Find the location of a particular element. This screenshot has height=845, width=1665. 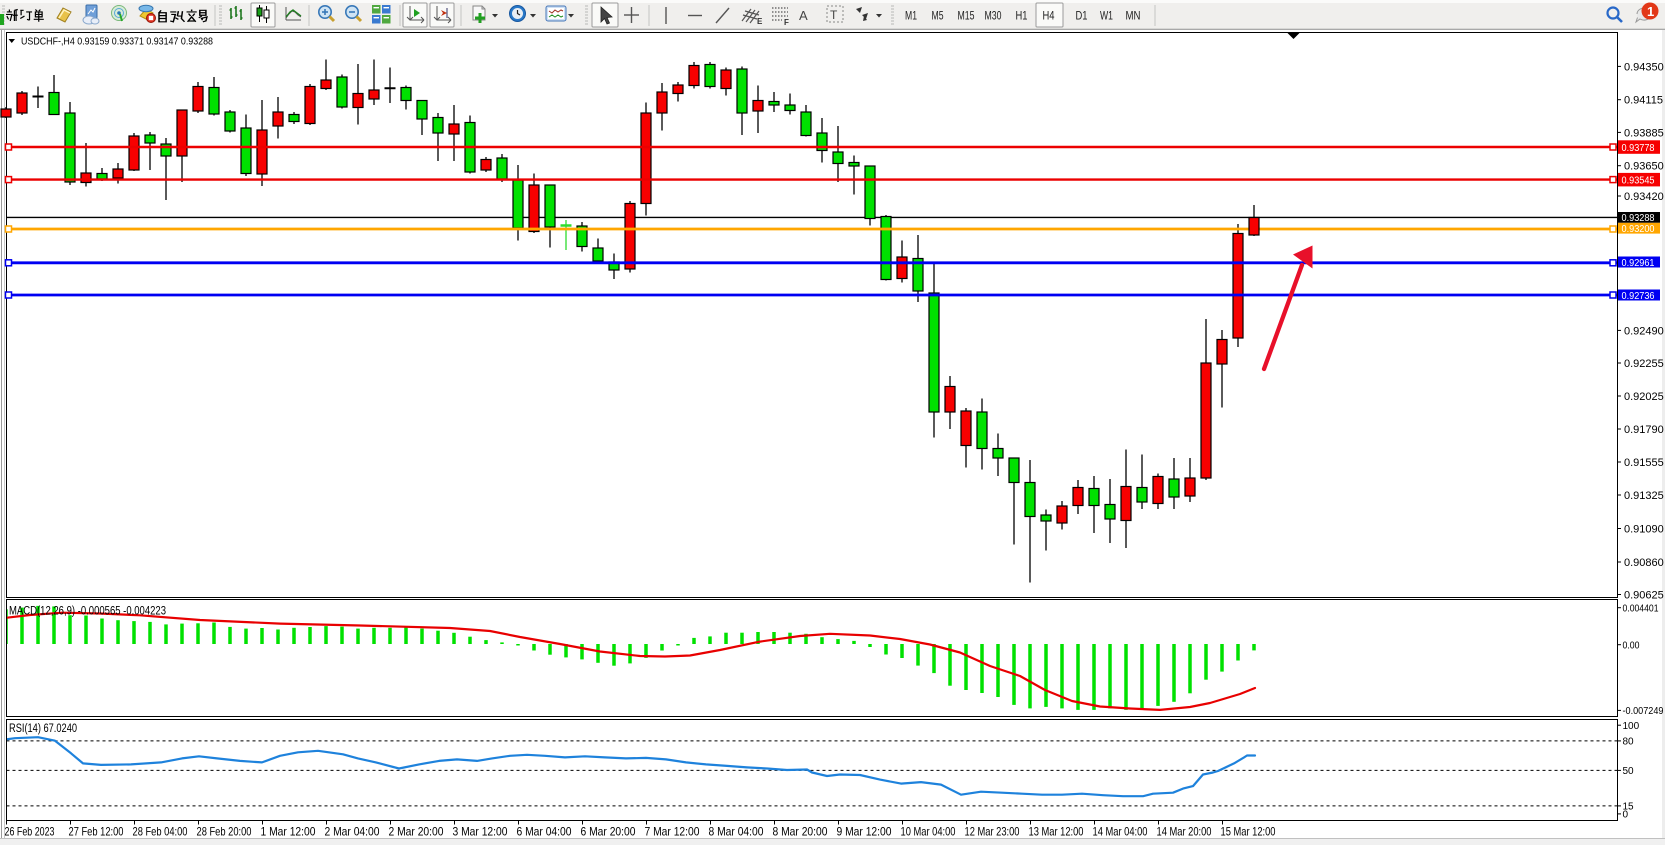

svg-text: M30 is located at coordinates (993, 17).